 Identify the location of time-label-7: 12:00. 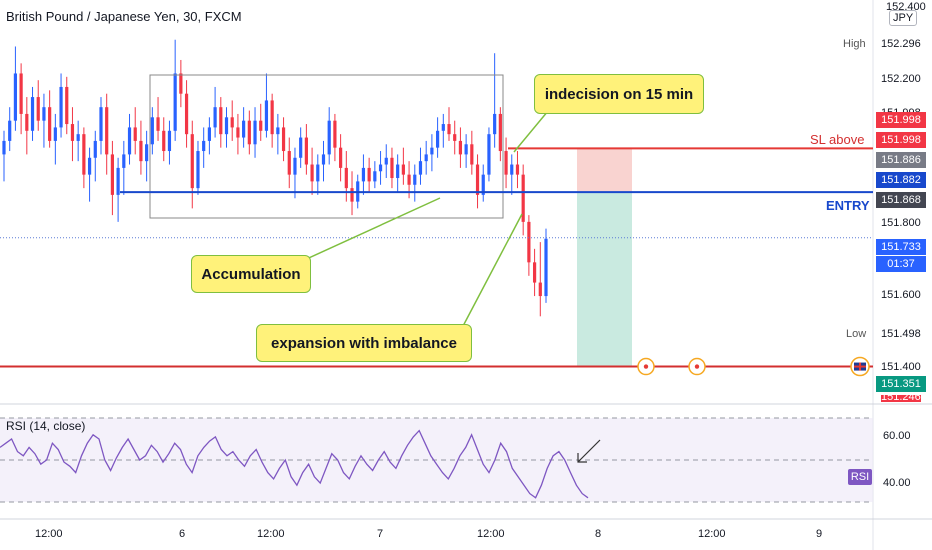
(712, 534).